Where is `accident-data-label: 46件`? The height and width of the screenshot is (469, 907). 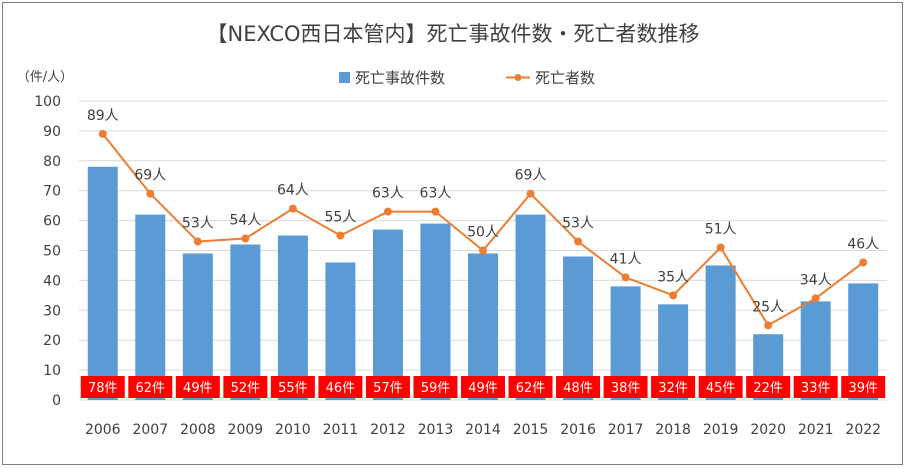
accident-data-label: 46件 is located at coordinates (341, 388).